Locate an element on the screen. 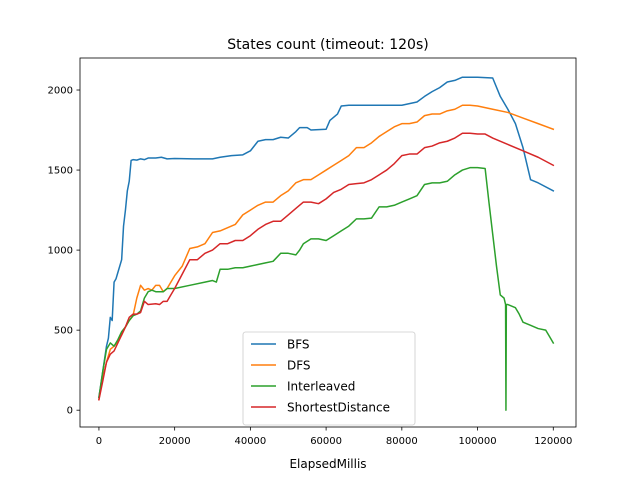 The height and width of the screenshot is (480, 640). x-axis-label: ElapsedMillis is located at coordinates (327, 464).